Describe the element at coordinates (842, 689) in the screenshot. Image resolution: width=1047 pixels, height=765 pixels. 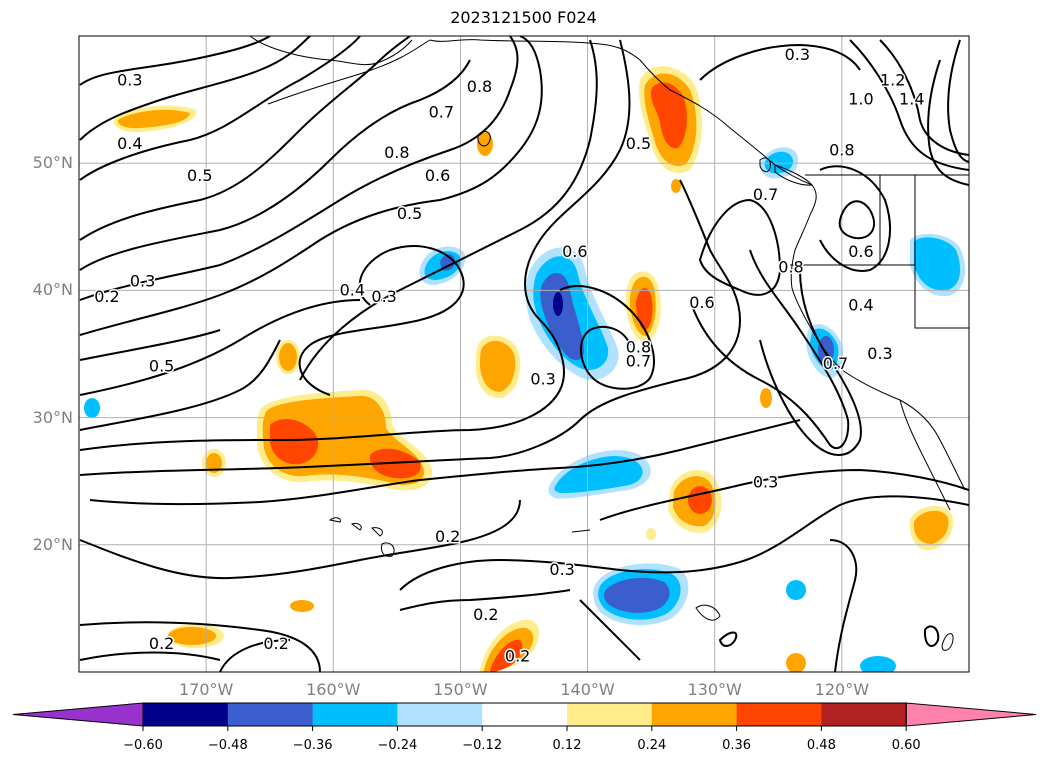
I see `lon-label: 120°W` at that location.